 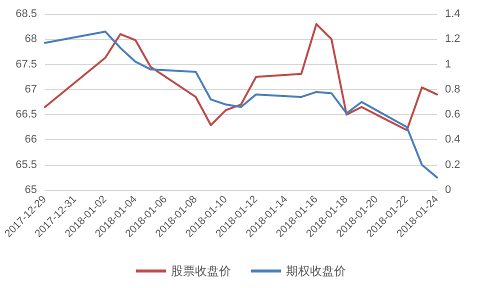 I want to click on y2-tick-label: 1, so click(x=448, y=64).